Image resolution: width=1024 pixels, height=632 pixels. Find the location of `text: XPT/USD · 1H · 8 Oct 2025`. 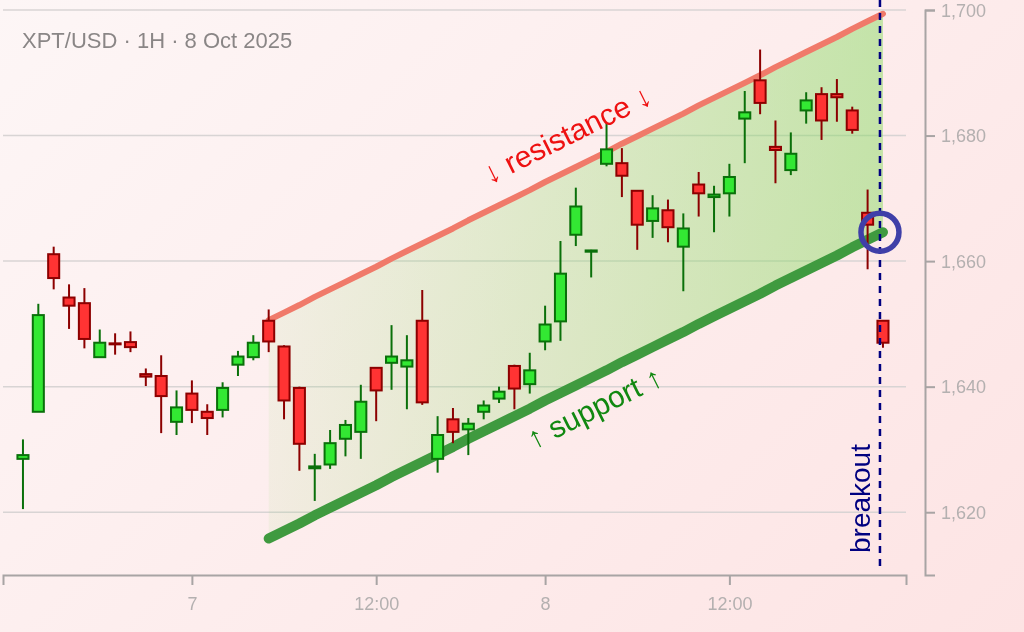

text: XPT/USD · 1H · 8 Oct 2025 is located at coordinates (157, 40).